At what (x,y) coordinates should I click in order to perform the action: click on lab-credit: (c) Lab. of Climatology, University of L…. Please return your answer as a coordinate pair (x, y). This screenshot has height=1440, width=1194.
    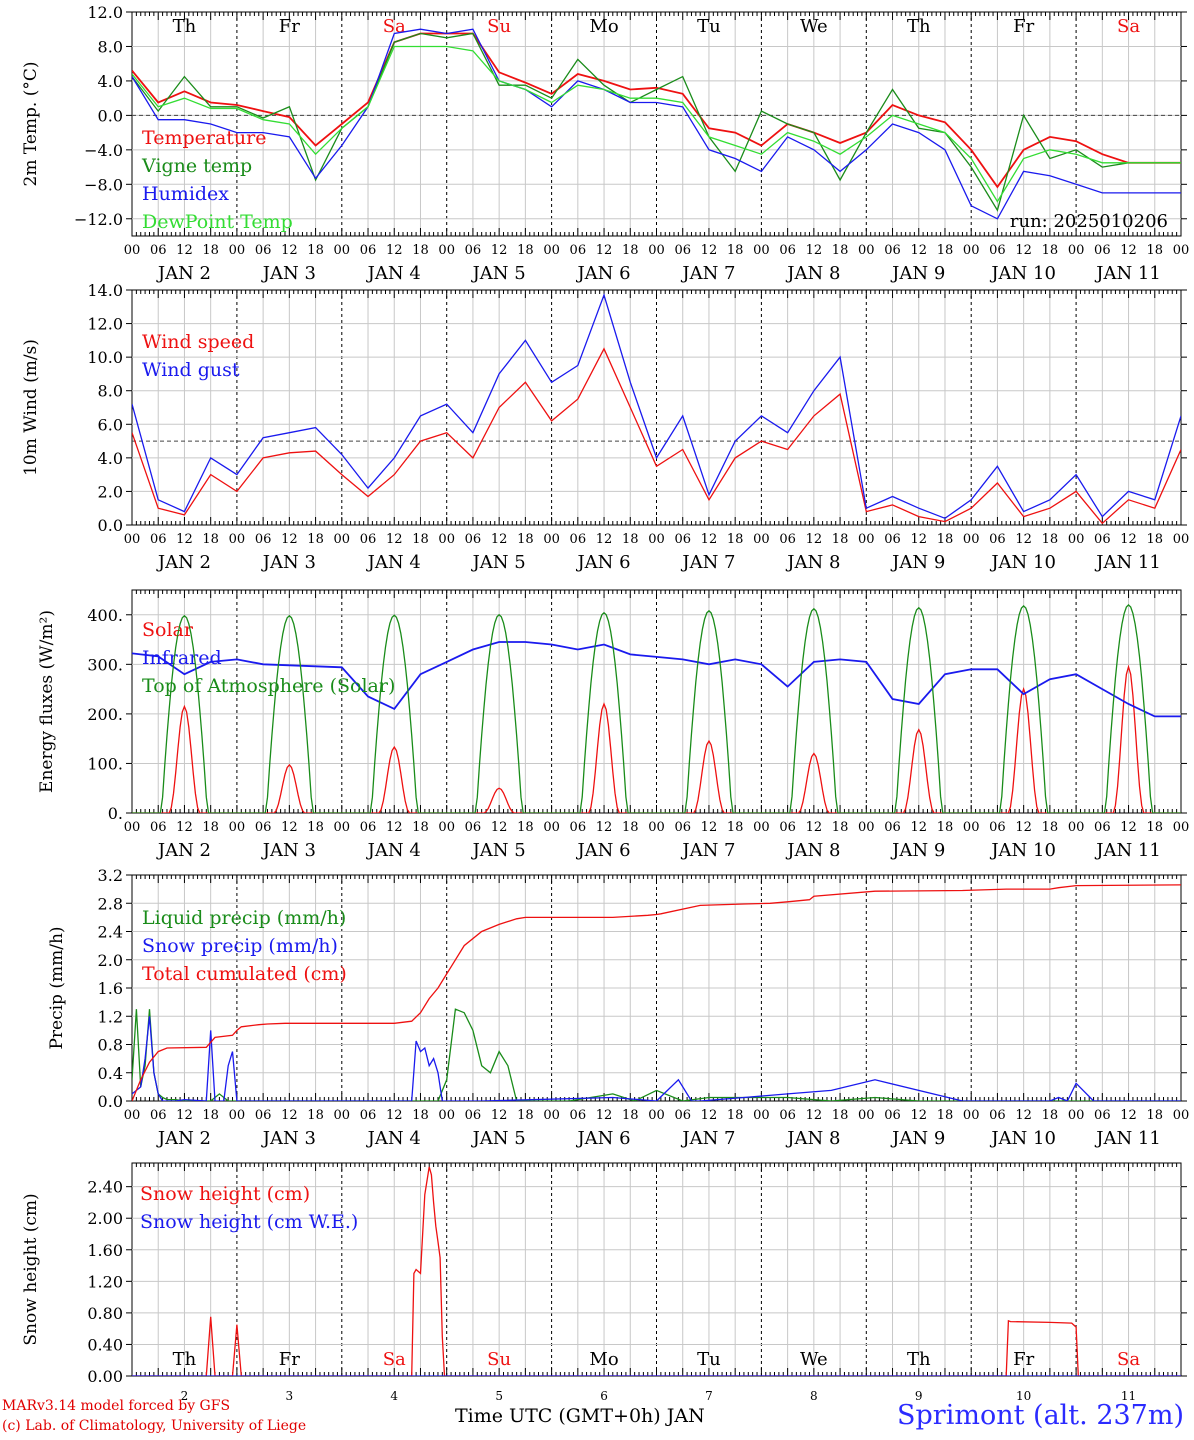
    Looking at the image, I should click on (154, 1426).